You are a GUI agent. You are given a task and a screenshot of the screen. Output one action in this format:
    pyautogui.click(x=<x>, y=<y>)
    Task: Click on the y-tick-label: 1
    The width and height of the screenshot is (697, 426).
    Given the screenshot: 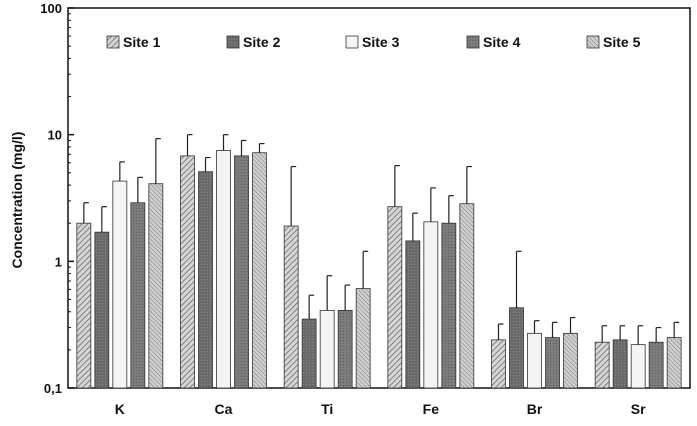 What is the action you would take?
    pyautogui.click(x=58, y=261)
    